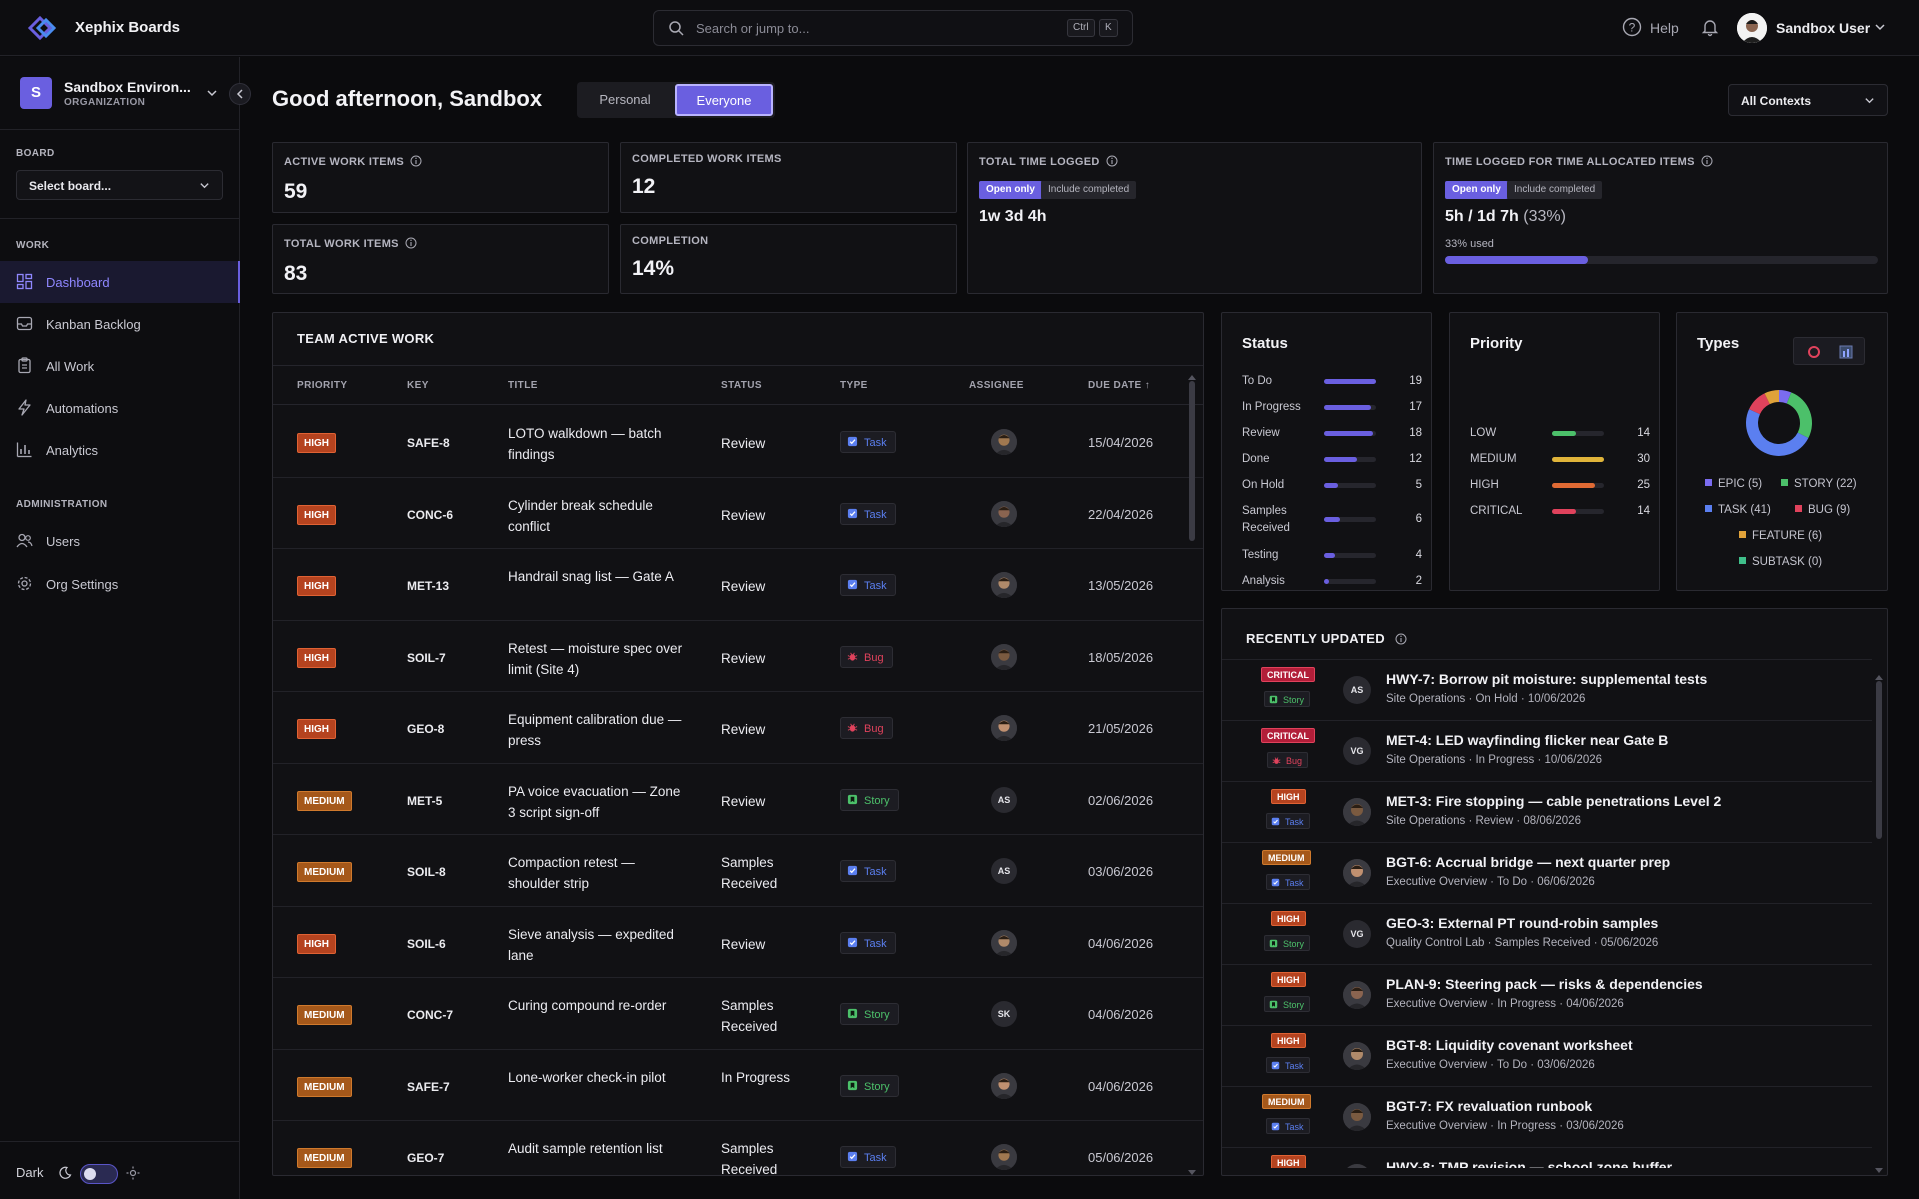  I want to click on org-avatar: S, so click(36, 93).